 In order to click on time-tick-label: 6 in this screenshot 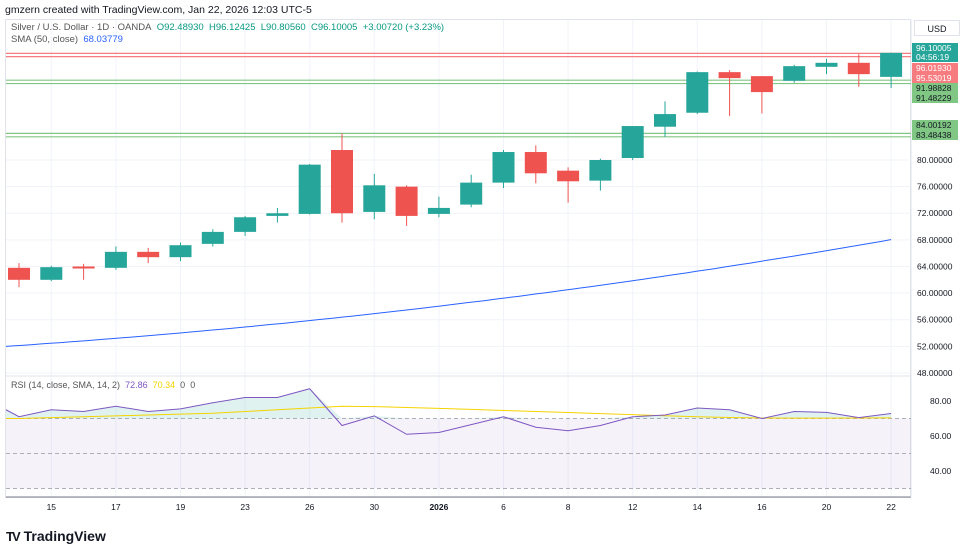, I will do `click(503, 507)`.